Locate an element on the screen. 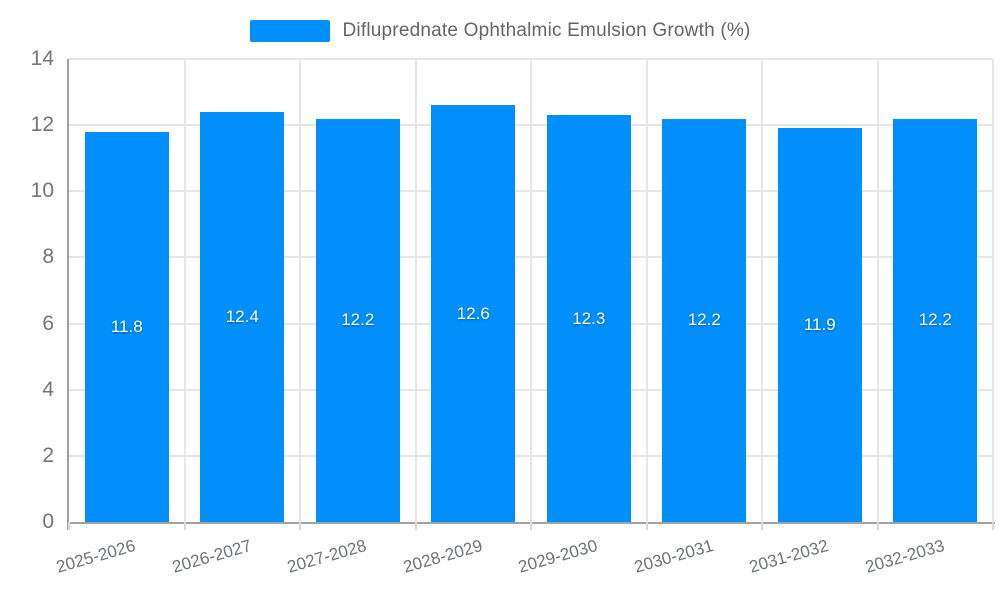 This screenshot has height=600, width=1000. bar-value-label: 12.4 is located at coordinates (242, 316).